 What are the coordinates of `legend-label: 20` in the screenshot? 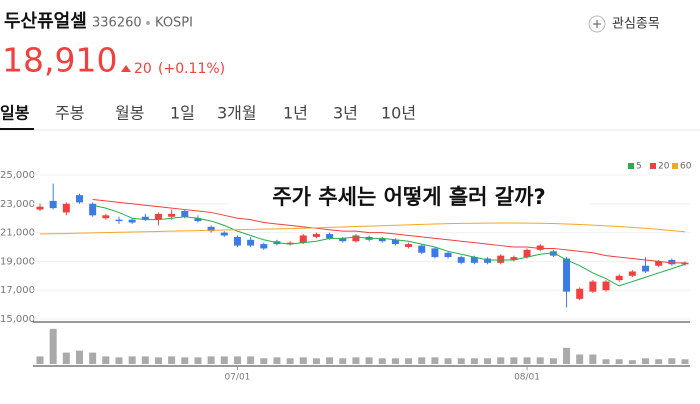 It's located at (664, 167).